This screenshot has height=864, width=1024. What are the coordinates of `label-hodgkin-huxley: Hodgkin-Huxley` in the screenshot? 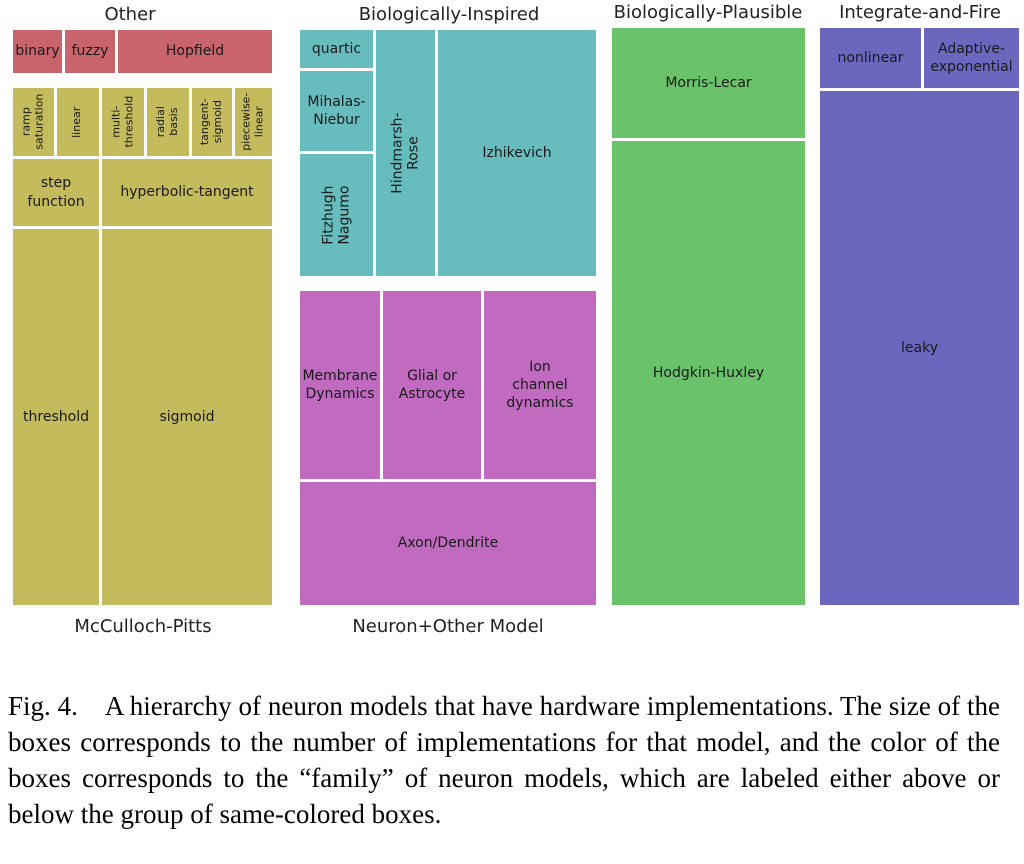 It's located at (708, 372).